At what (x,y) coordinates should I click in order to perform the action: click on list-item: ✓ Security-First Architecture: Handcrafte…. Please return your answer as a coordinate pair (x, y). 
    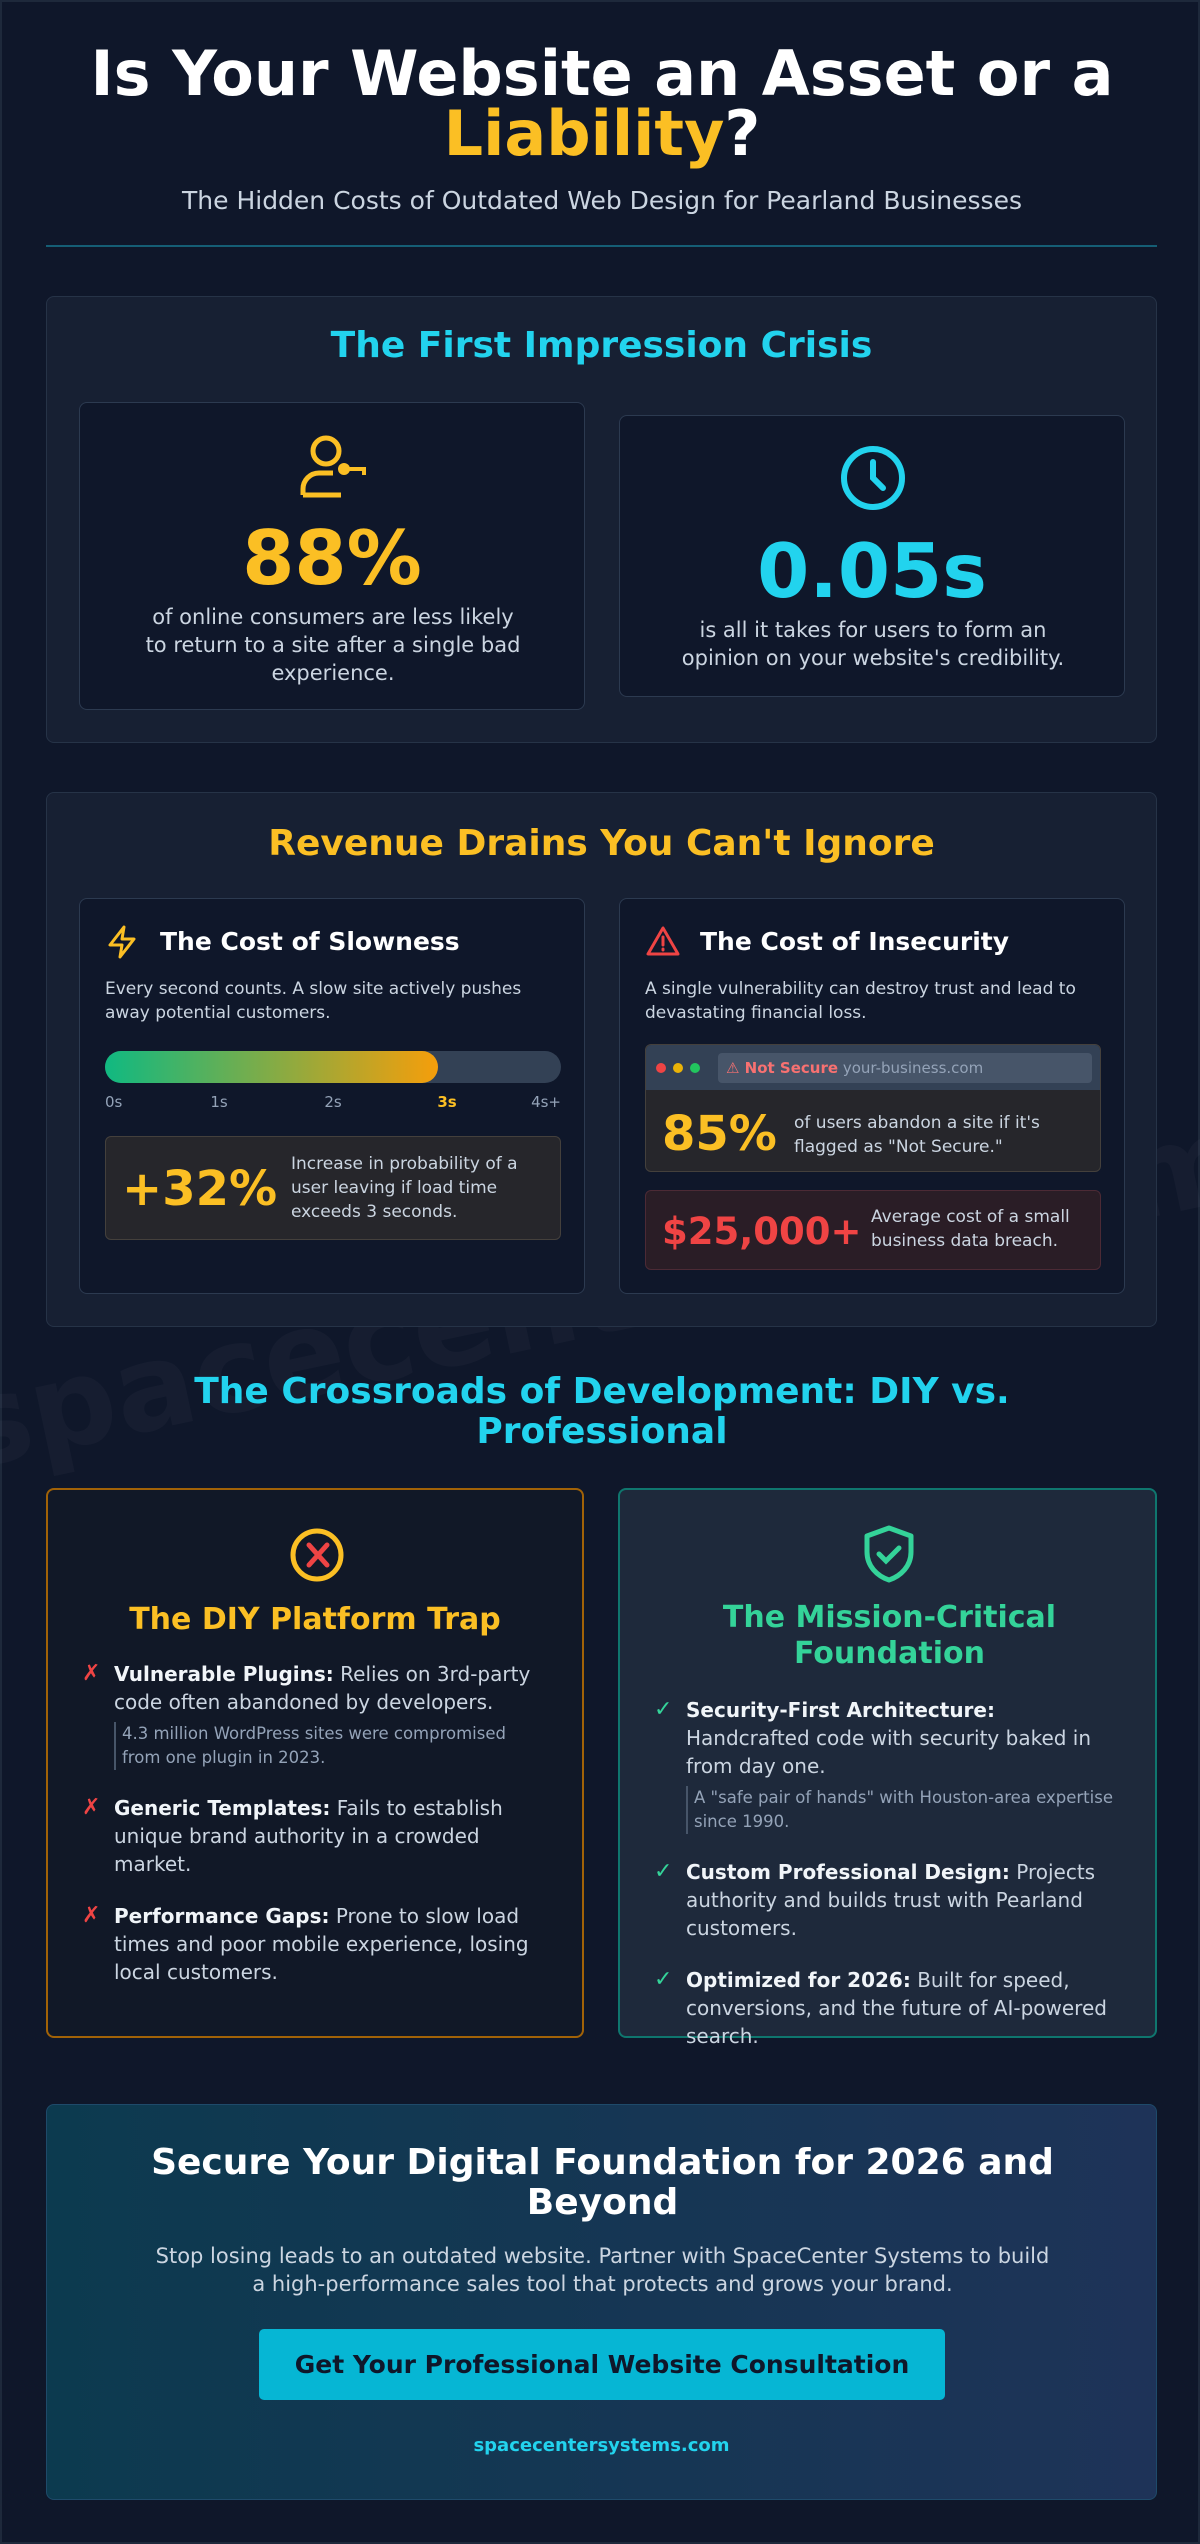
    Looking at the image, I should click on (887, 1765).